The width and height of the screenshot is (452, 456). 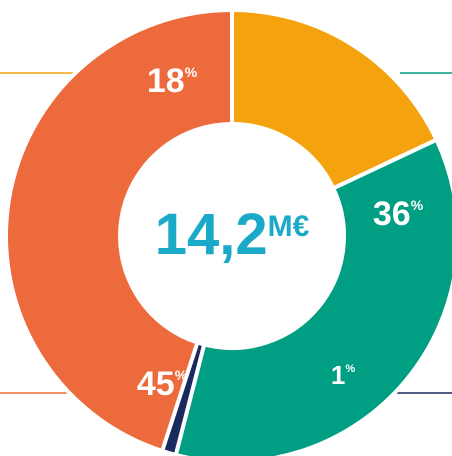 What do you see at coordinates (289, 226) in the screenshot?
I see `center-unit: M€` at bounding box center [289, 226].